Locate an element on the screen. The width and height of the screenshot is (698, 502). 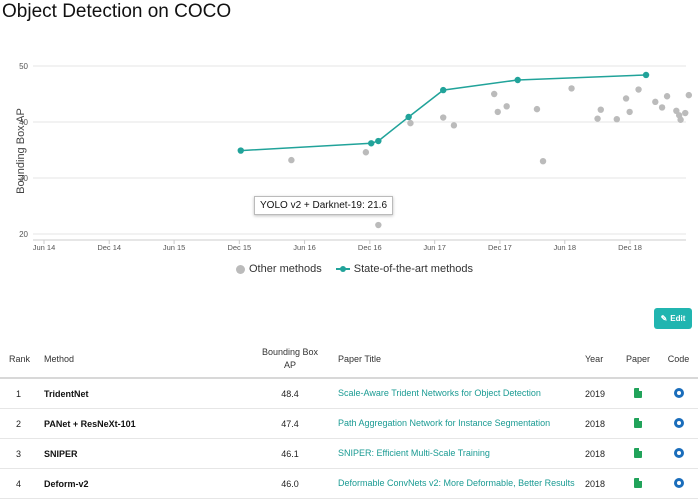
legend-grey-dot-icon is located at coordinates (240, 269).